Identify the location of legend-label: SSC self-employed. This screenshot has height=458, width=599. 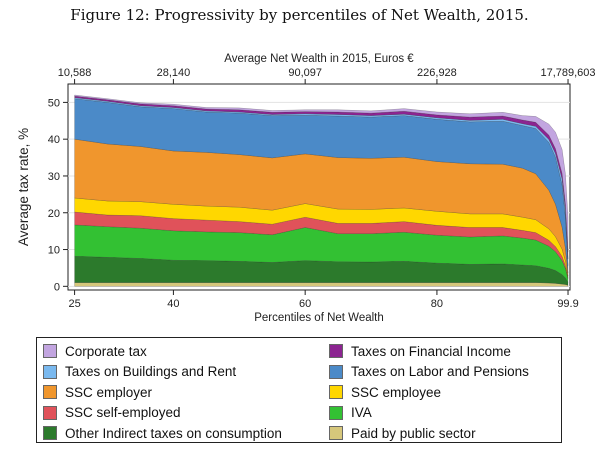
(123, 412).